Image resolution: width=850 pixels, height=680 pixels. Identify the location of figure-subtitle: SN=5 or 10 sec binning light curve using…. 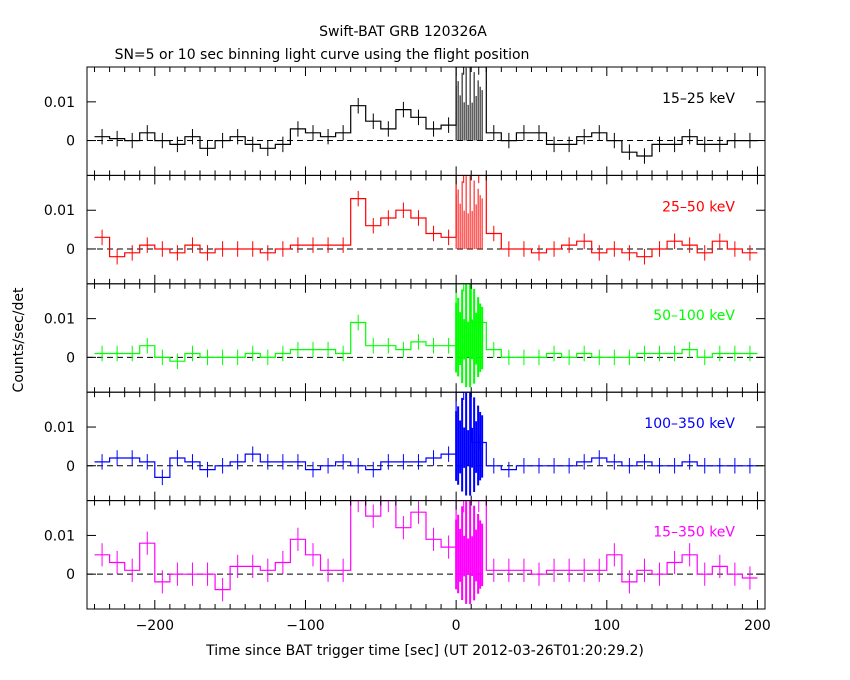
(322, 55).